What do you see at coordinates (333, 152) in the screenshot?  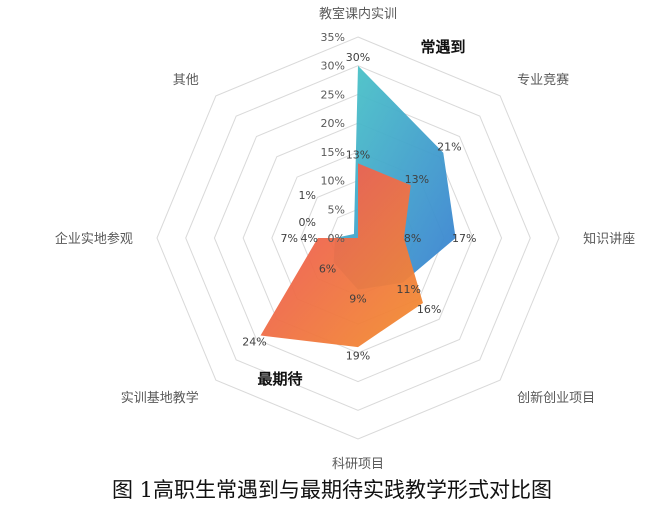 I see `r-tick-label: 15%` at bounding box center [333, 152].